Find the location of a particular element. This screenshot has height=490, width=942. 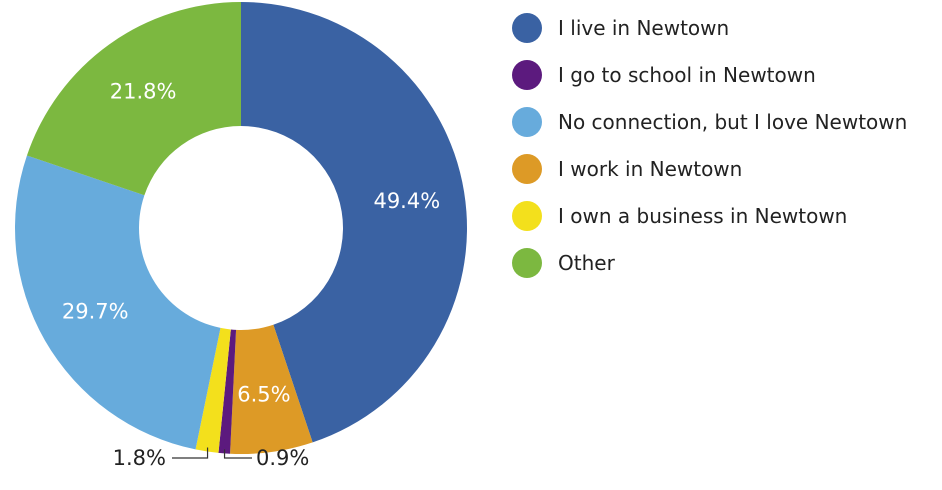

legend-label: No connection, but I love Newtown is located at coordinates (733, 121).